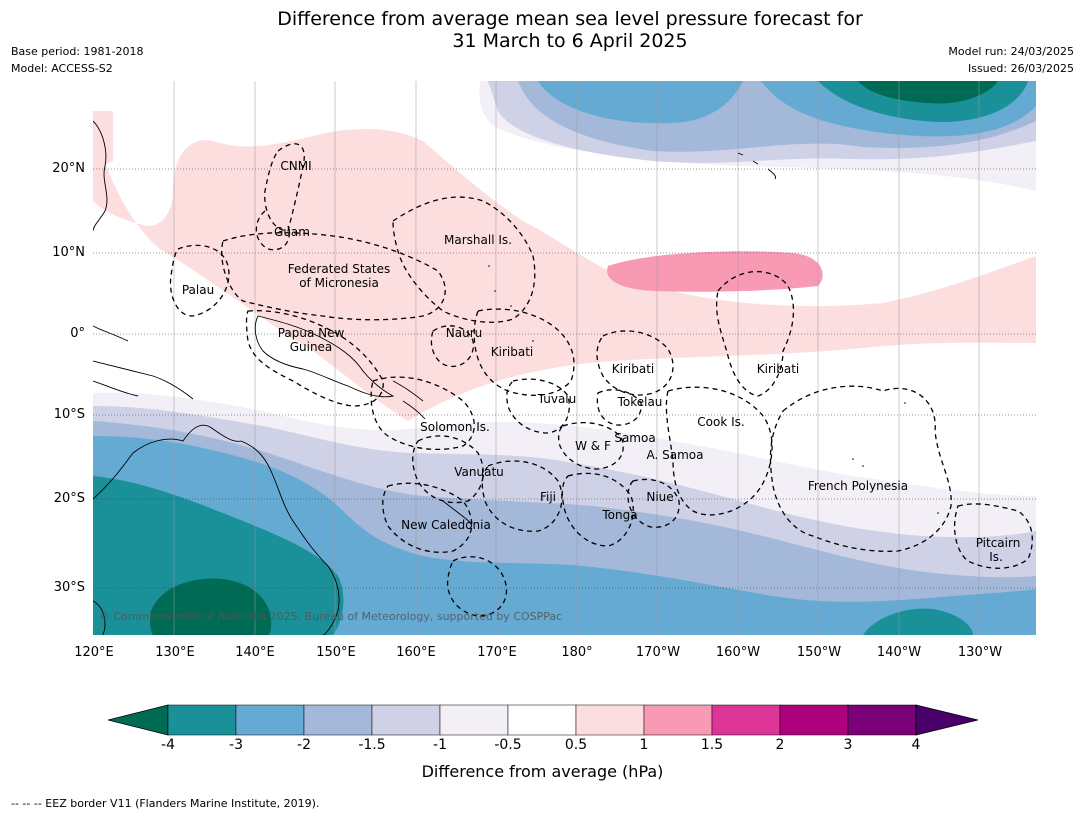 This screenshot has width=1085, height=816. Describe the element at coordinates (522, 496) in the screenshot. I see `eez-fiji` at that location.